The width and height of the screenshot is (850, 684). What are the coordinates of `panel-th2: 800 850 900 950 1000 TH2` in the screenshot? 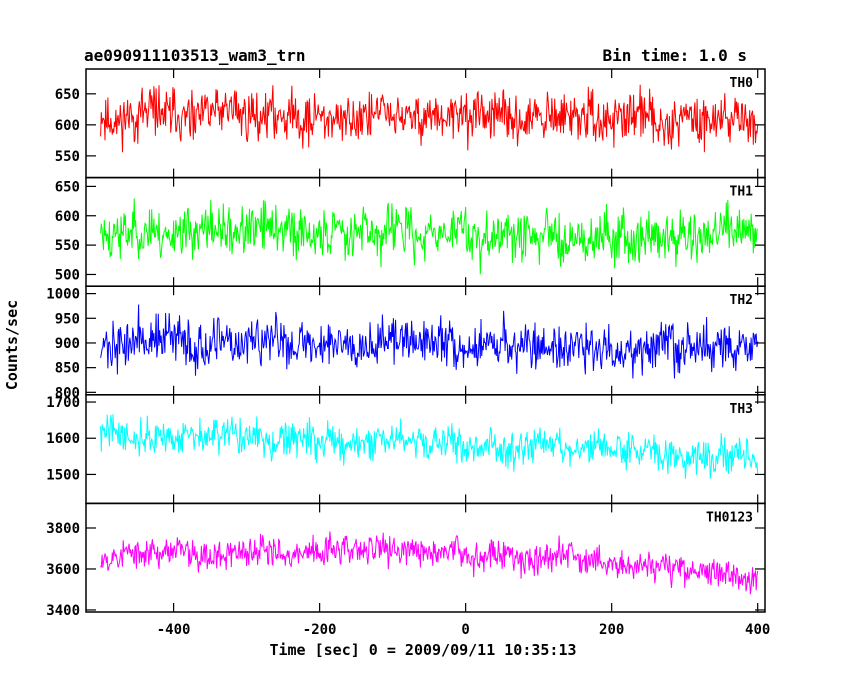 It's located at (406, 343).